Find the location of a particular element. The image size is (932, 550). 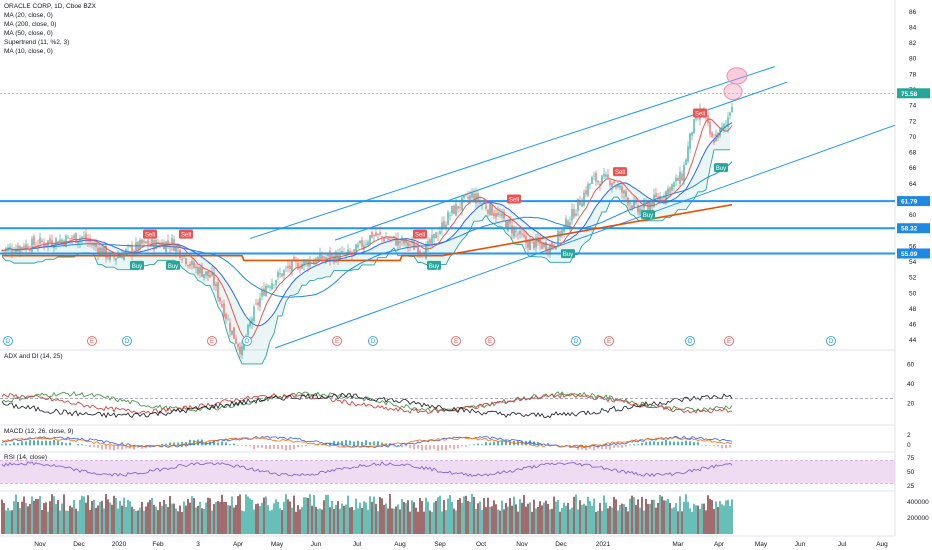

price-tick-label: 52 is located at coordinates (913, 278).